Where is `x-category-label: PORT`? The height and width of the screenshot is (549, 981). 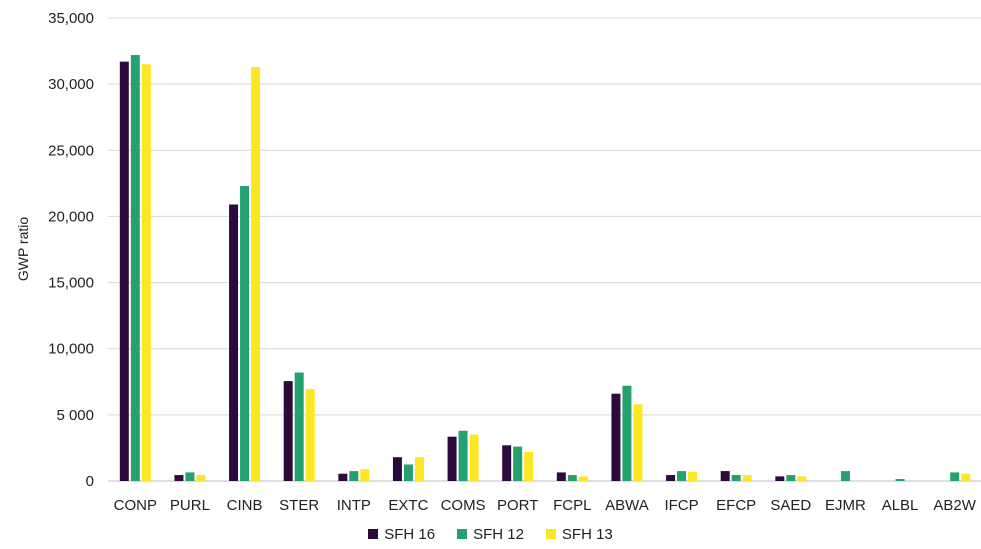
x-category-label: PORT is located at coordinates (517, 505).